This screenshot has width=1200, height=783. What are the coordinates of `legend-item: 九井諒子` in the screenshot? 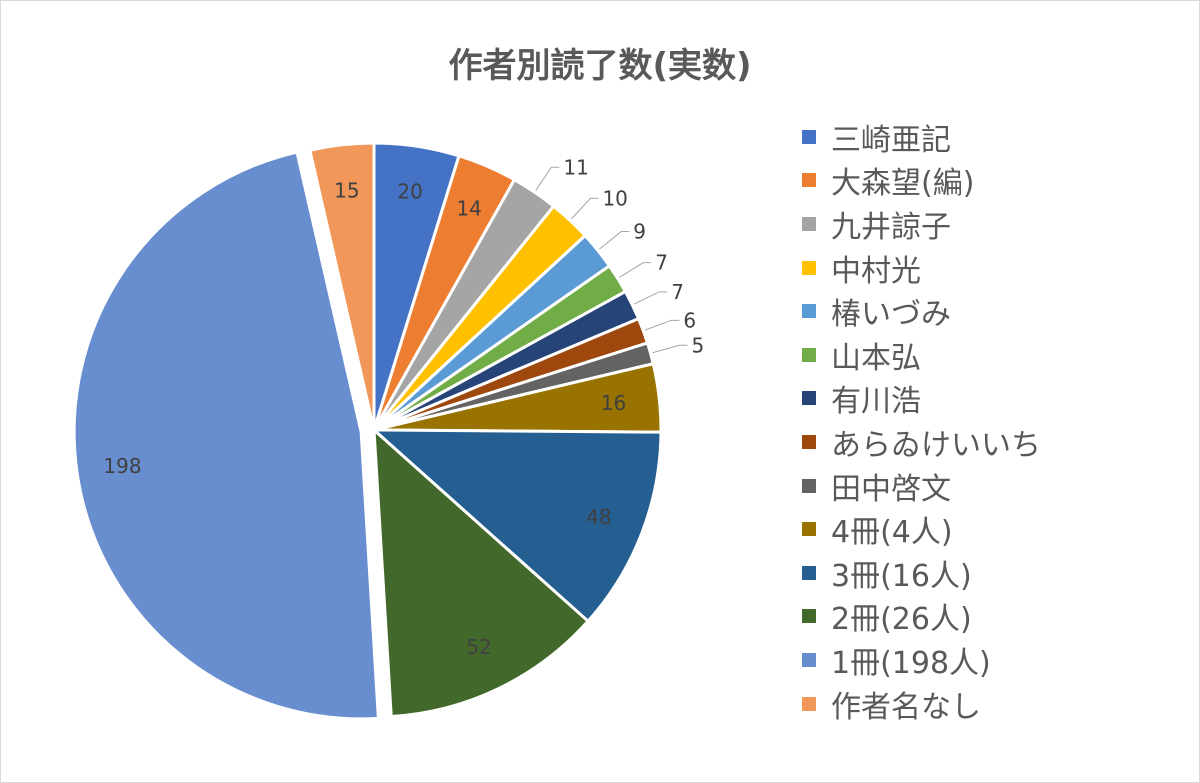 It's located at (921, 224).